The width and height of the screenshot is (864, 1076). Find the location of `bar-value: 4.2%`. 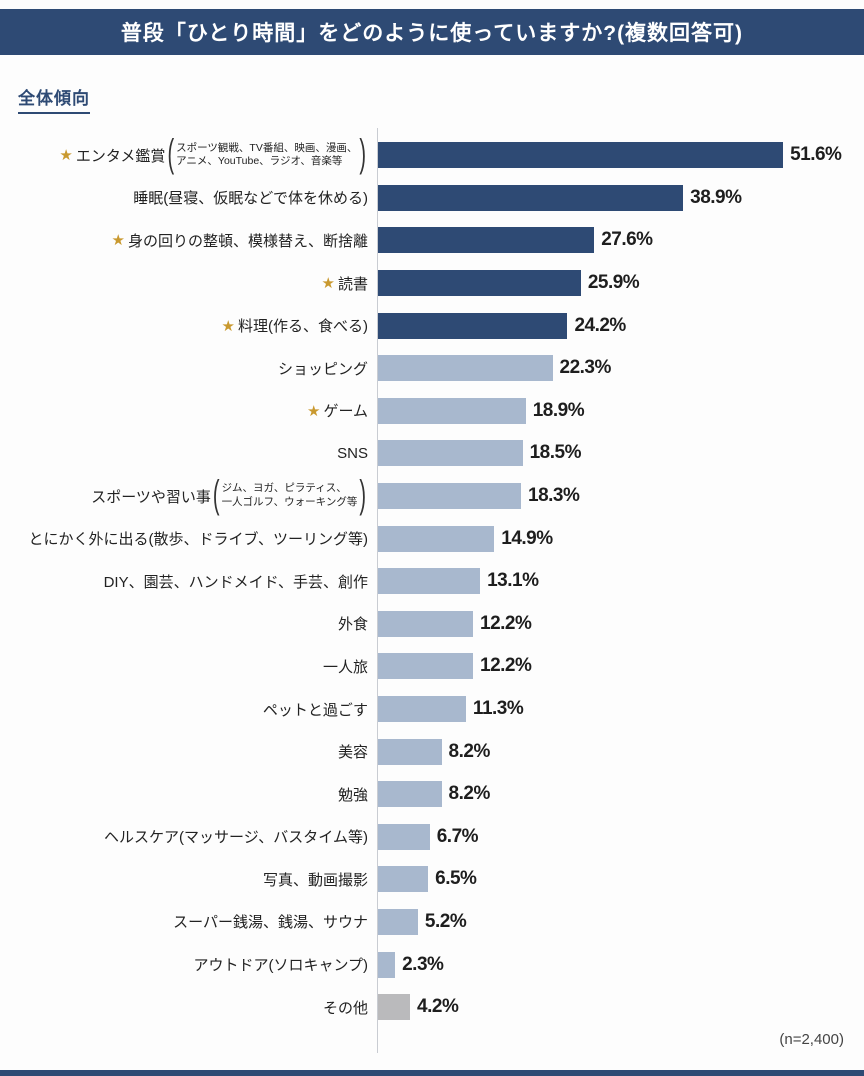

bar-value: 4.2% is located at coordinates (438, 1007).